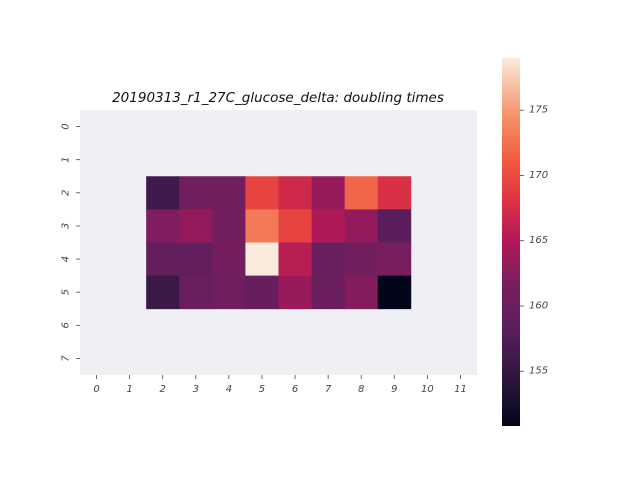 The image size is (640, 484). I want to click on y-tick-label: 2, so click(66, 193).